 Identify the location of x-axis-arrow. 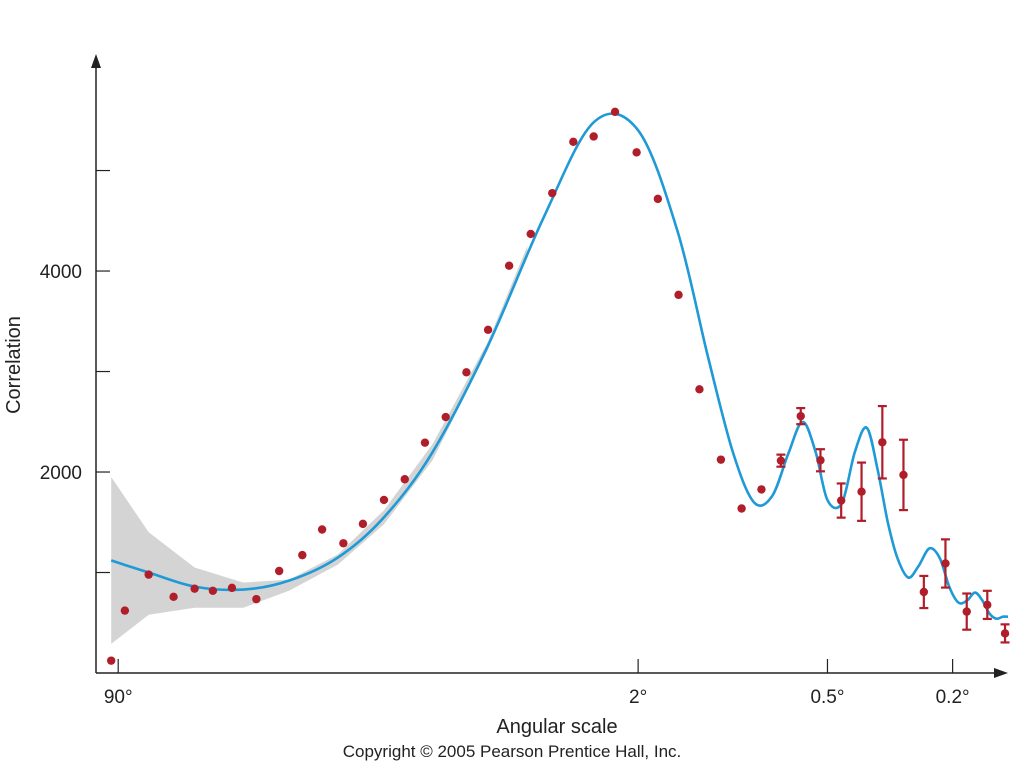
(1001, 673).